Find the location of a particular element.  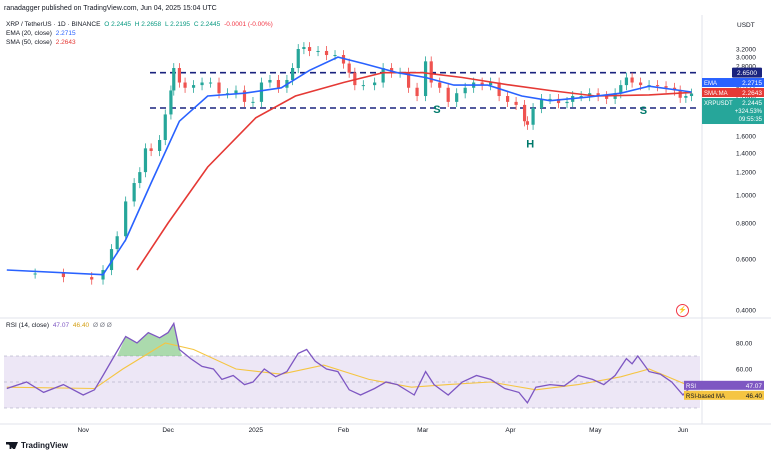

pattern-annotation: S is located at coordinates (643, 111).